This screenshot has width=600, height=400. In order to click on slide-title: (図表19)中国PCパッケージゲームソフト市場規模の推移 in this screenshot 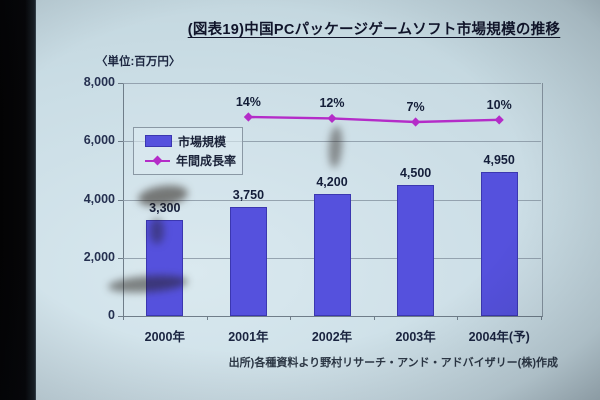, I will do `click(374, 30)`.